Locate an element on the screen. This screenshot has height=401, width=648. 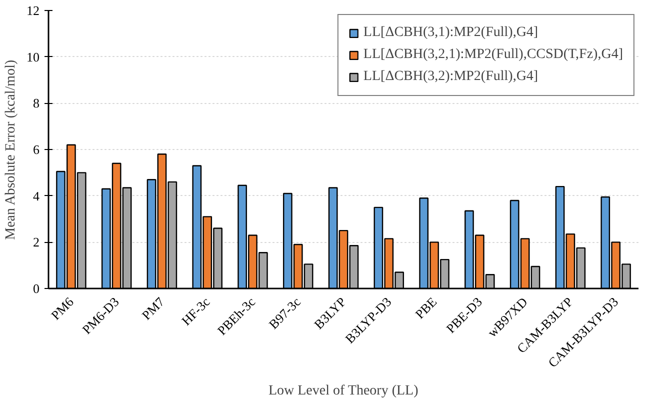
legend-label: LL[ΔCBH(3,1):MP2(Full),G4] is located at coordinates (450, 33).